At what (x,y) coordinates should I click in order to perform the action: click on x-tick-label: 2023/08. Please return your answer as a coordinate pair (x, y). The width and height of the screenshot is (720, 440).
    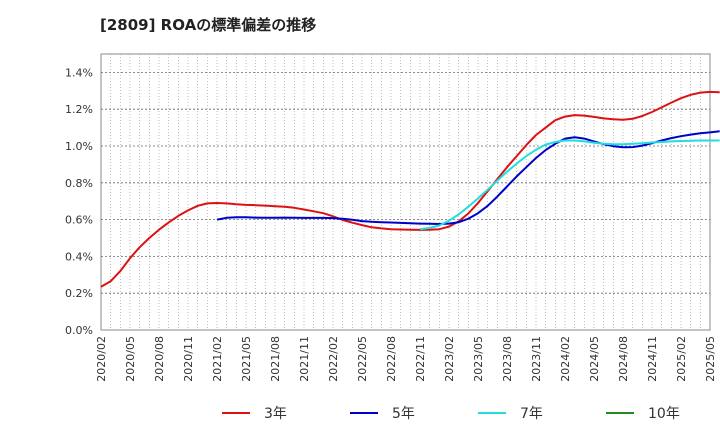
    Looking at the image, I should click on (507, 359).